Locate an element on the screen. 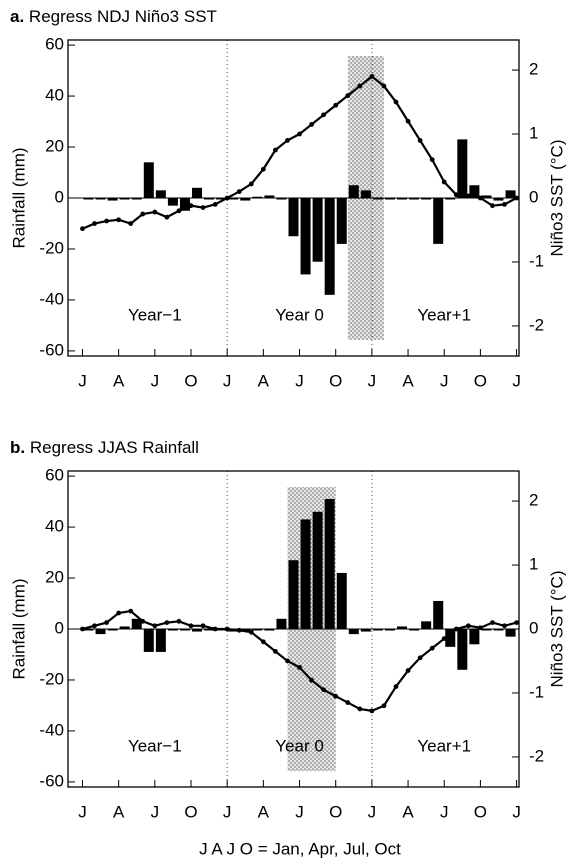 This screenshot has width=571, height=865. panel-title-text: Regress NDJ Niño3 SST is located at coordinates (123, 16).